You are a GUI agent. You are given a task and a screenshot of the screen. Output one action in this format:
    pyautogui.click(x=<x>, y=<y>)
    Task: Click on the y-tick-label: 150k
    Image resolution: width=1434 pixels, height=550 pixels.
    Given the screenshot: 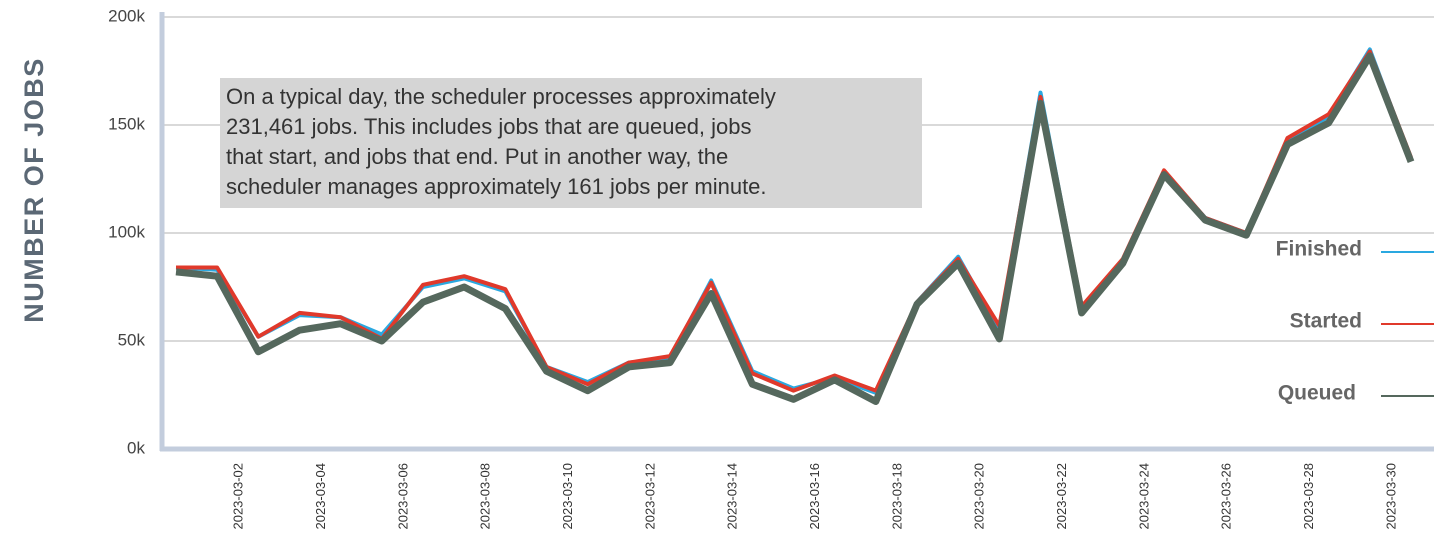 What is the action you would take?
    pyautogui.click(x=126, y=123)
    